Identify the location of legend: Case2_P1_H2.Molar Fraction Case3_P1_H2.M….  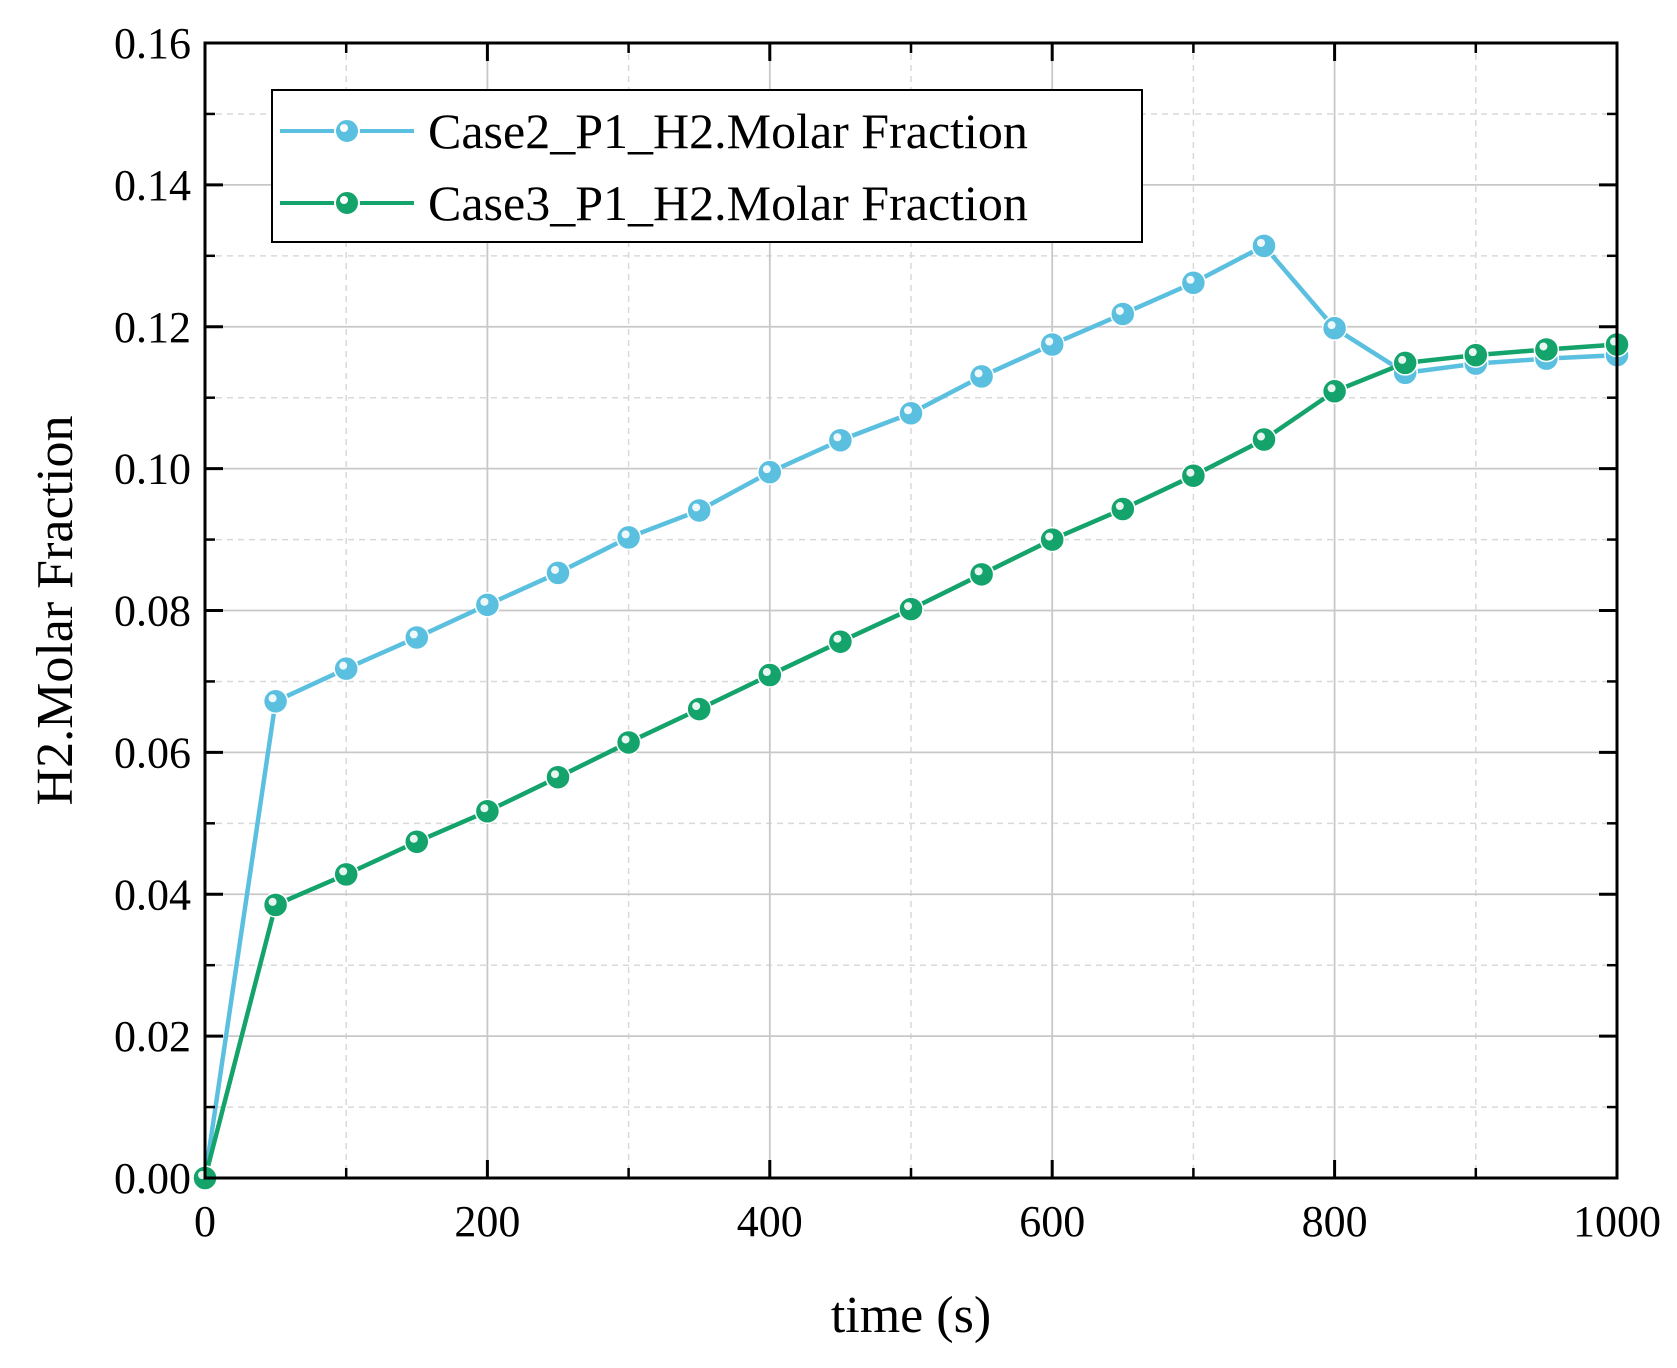
(707, 166).